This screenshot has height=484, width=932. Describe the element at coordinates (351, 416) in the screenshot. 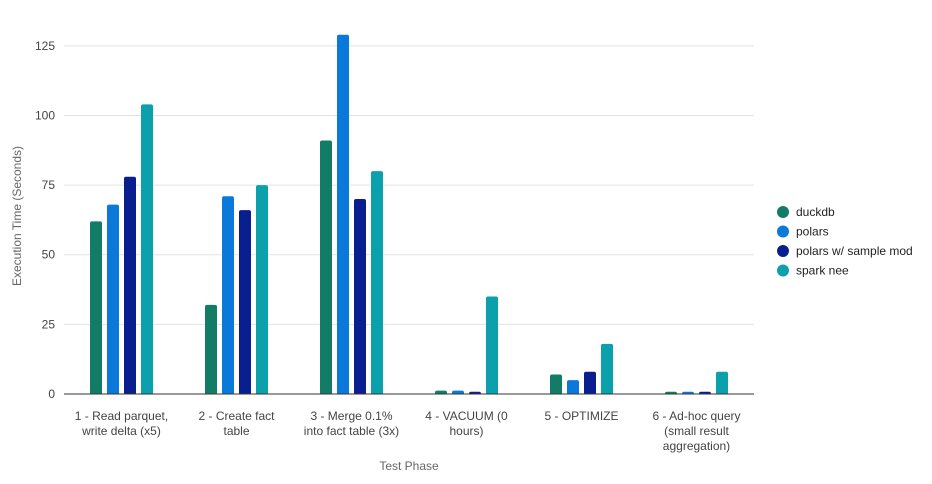

I see `x-tick-label: 3 - Merge 0.1%` at that location.